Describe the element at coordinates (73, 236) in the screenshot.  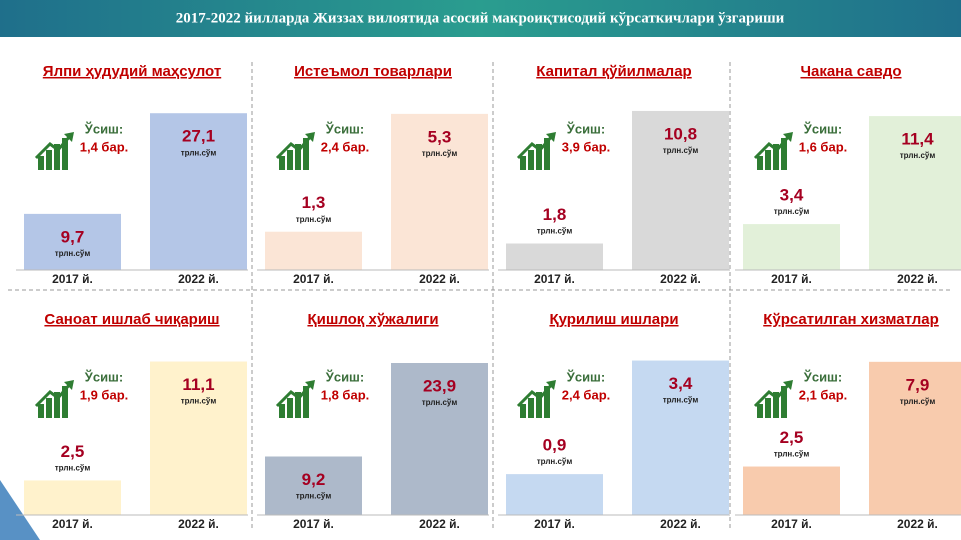
I see `value-label: 9,7` at that location.